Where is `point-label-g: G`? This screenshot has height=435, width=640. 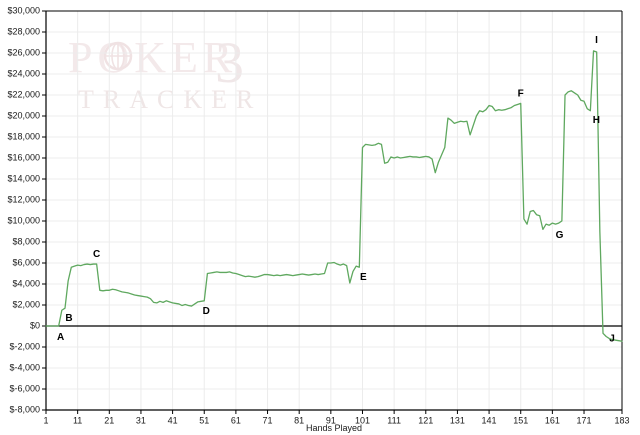 point-label-g: G is located at coordinates (560, 235).